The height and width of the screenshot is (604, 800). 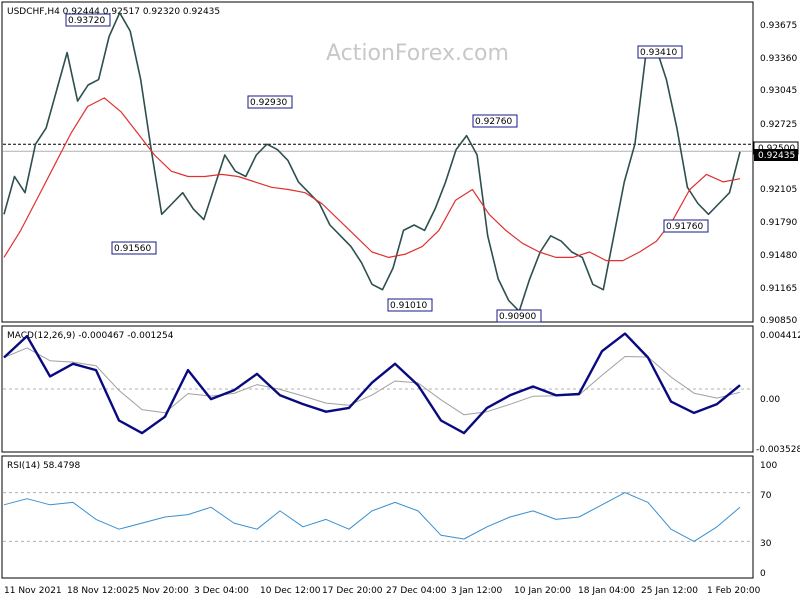 I want to click on annotation-label: 0.93410, so click(x=660, y=52).